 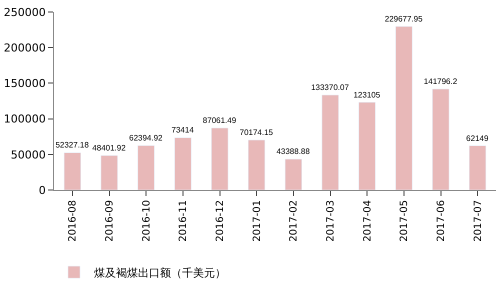 I want to click on x-tick-label: 2016-10, so click(x=146, y=221).